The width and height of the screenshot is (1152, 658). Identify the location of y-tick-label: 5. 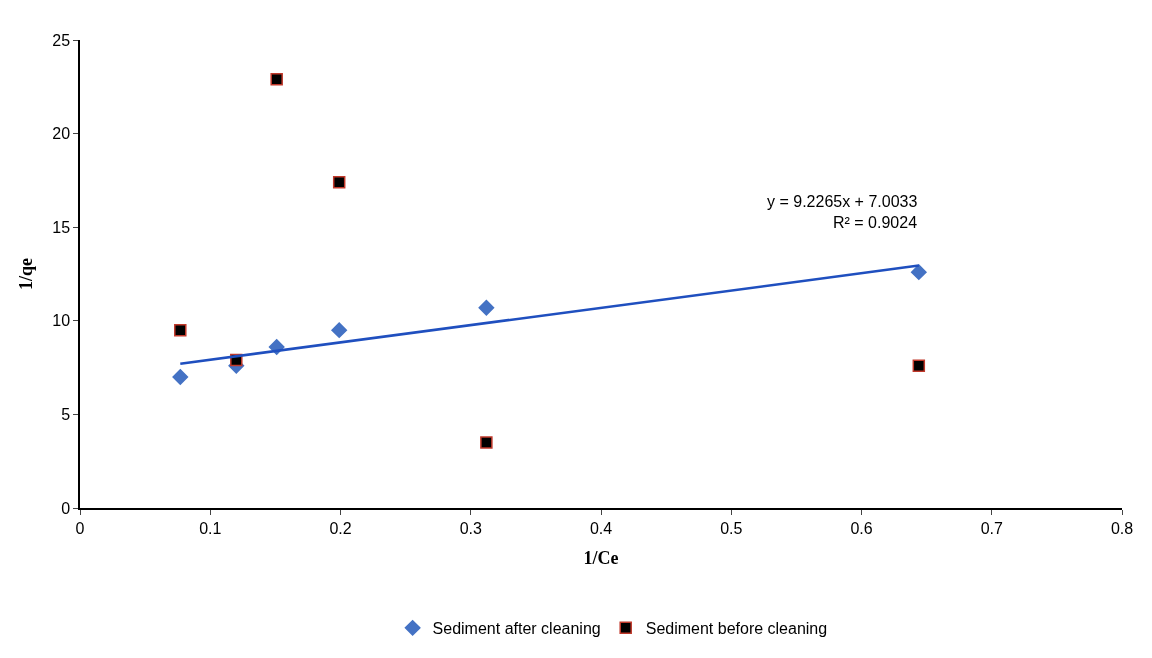
(66, 414).